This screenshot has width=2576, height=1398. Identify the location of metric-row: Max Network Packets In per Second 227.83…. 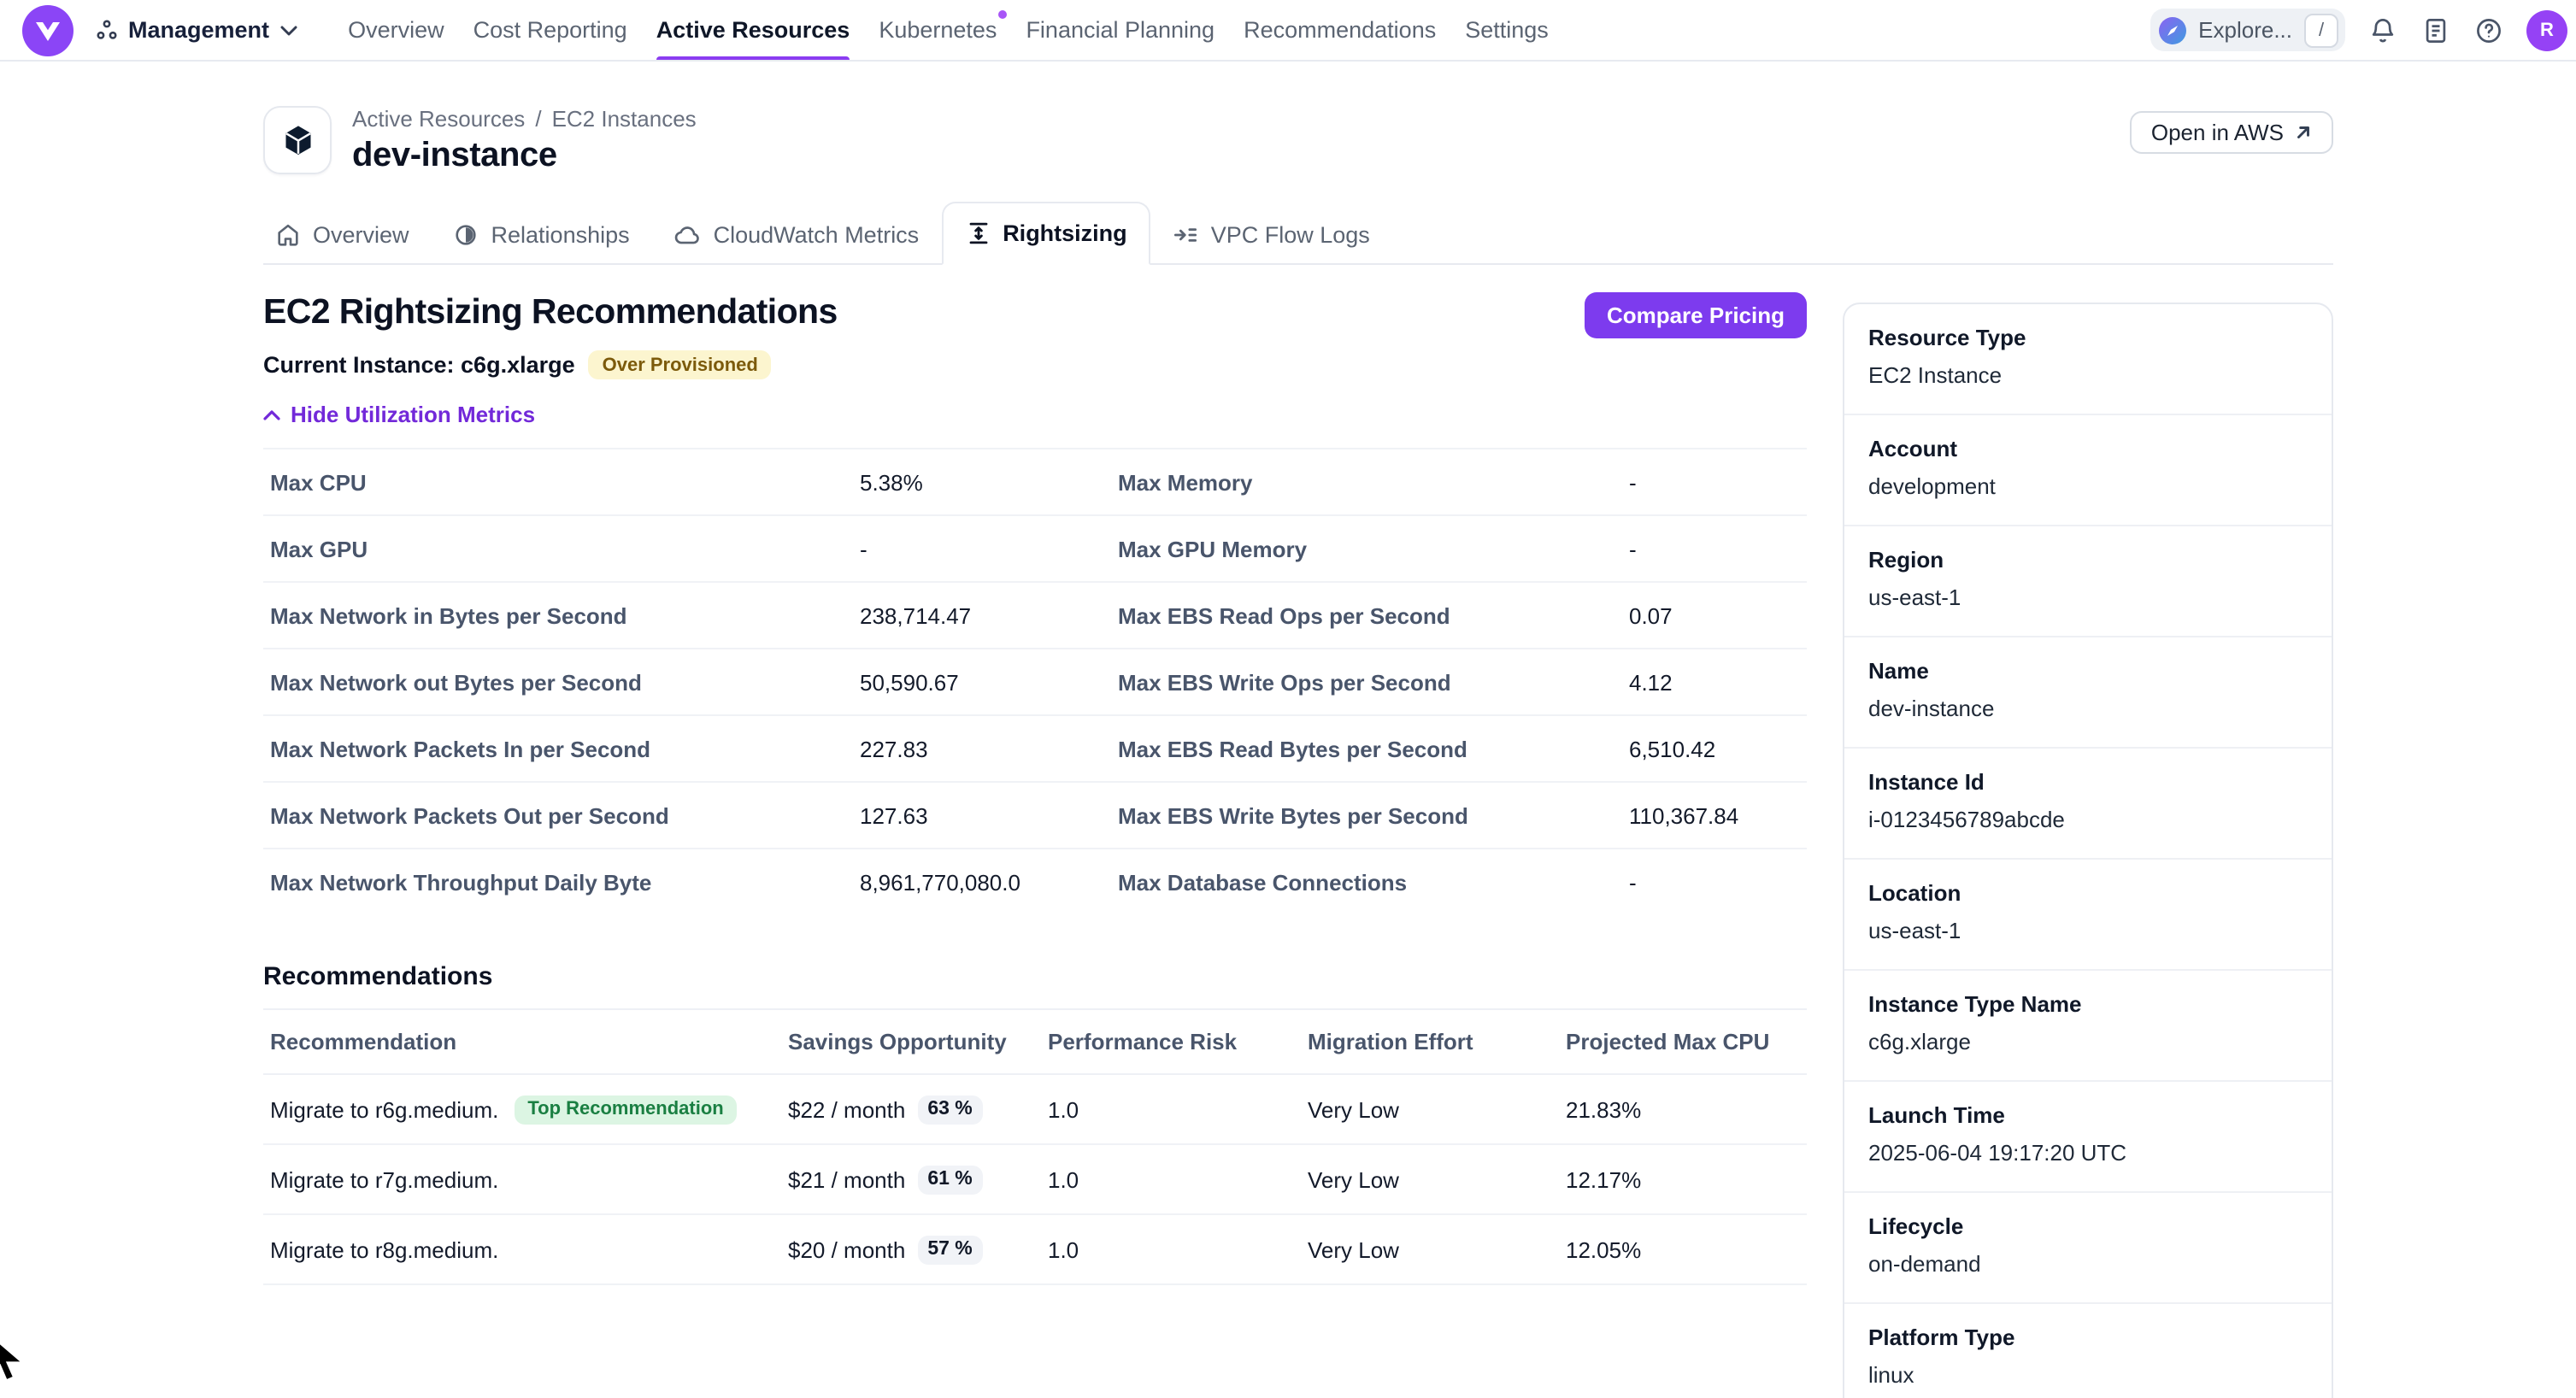
(1035, 749).